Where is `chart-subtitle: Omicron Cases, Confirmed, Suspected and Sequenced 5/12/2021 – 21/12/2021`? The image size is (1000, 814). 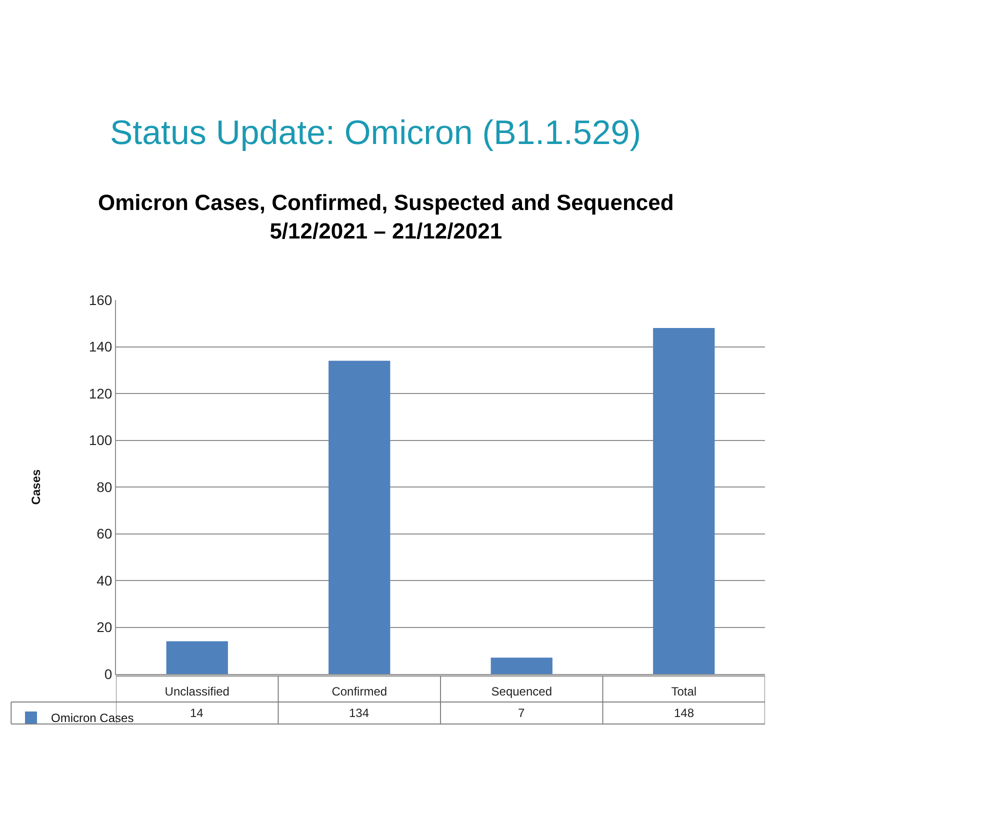 chart-subtitle: Omicron Cases, Confirmed, Suspected and Sequenced 5/12/2021 – 21/12/2021 is located at coordinates (386, 217).